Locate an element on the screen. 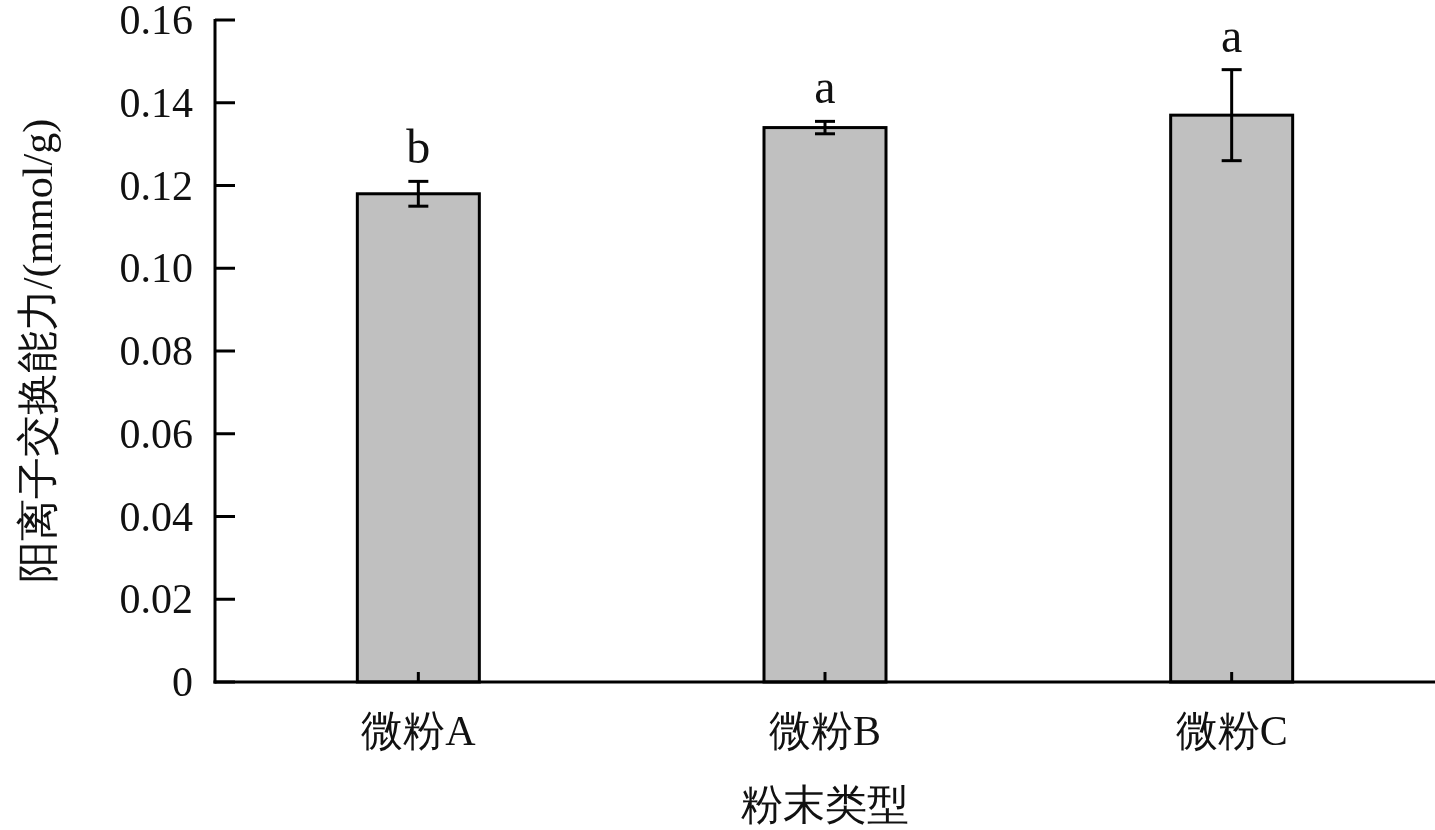 The height and width of the screenshot is (830, 1435). y-tick-label: 0 is located at coordinates (182, 682).